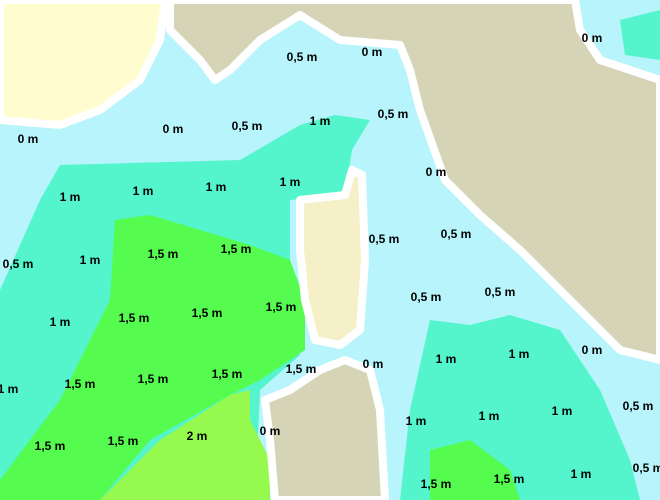 The image size is (660, 500). What do you see at coordinates (475, 470) in the screenshot?
I see `zone-1-5m` at bounding box center [475, 470].